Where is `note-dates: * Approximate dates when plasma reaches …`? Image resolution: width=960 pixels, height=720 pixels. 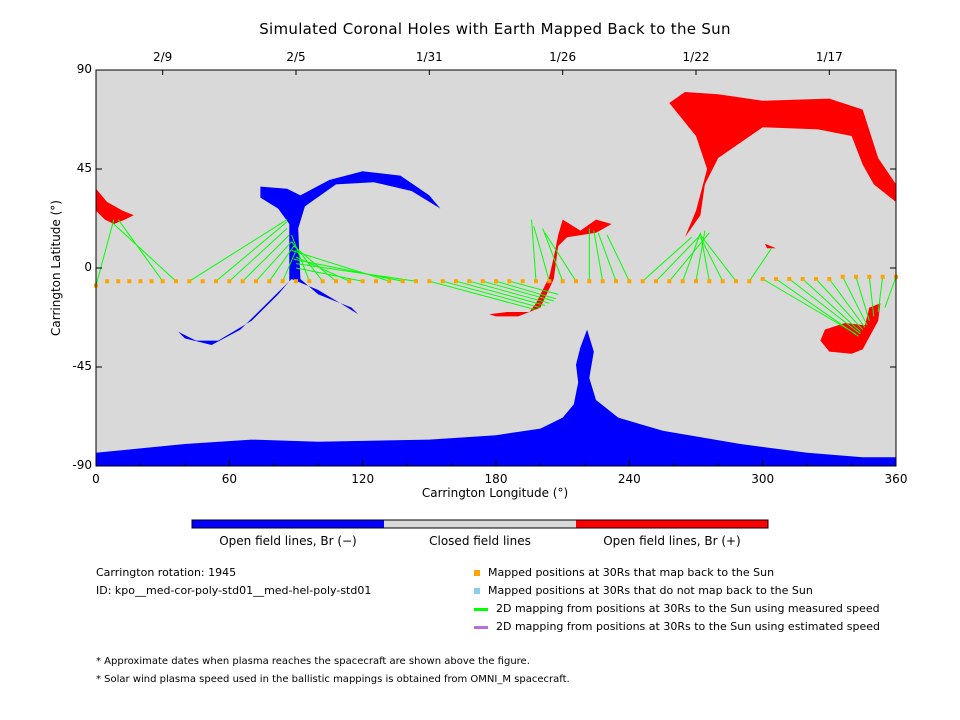 note-dates: * Approximate dates when plasma reaches … is located at coordinates (313, 661).